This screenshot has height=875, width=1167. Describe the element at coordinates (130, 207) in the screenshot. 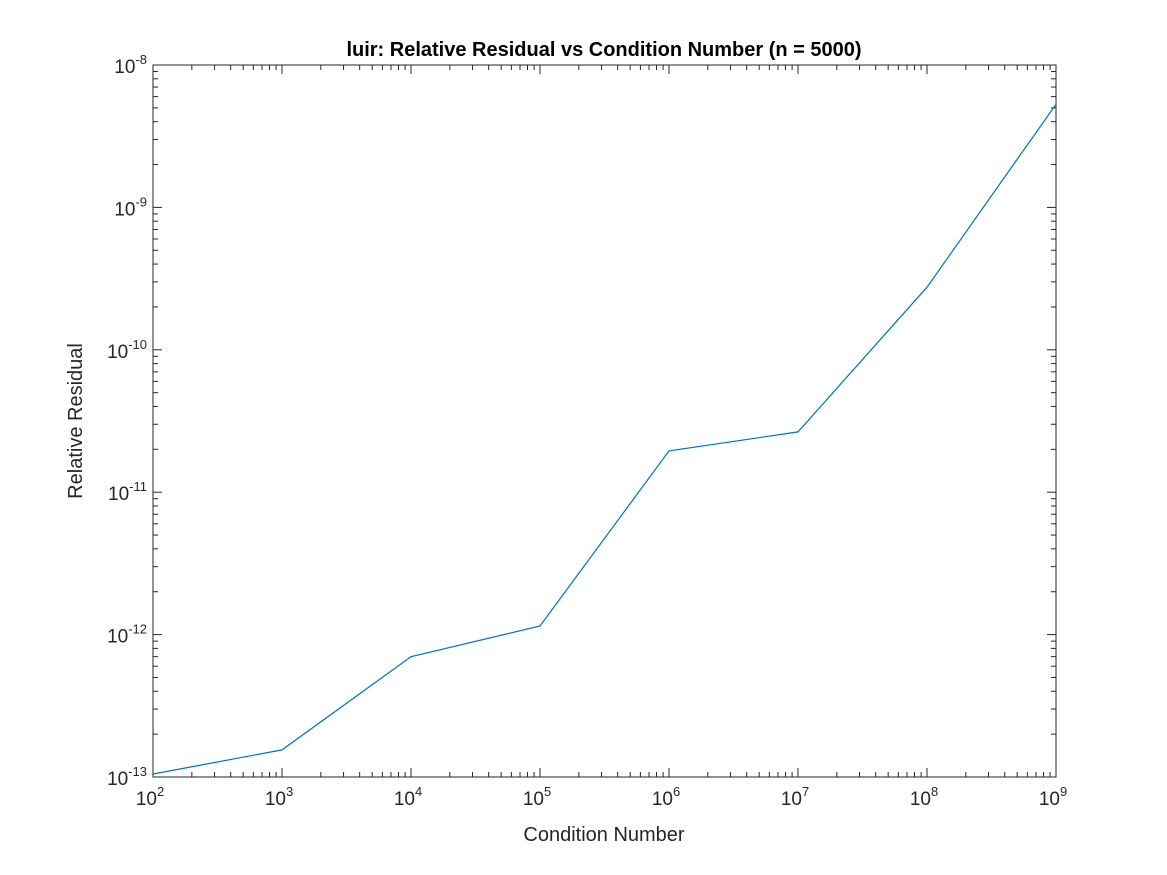

I see `y-tick-label: 10⁻⁹` at that location.